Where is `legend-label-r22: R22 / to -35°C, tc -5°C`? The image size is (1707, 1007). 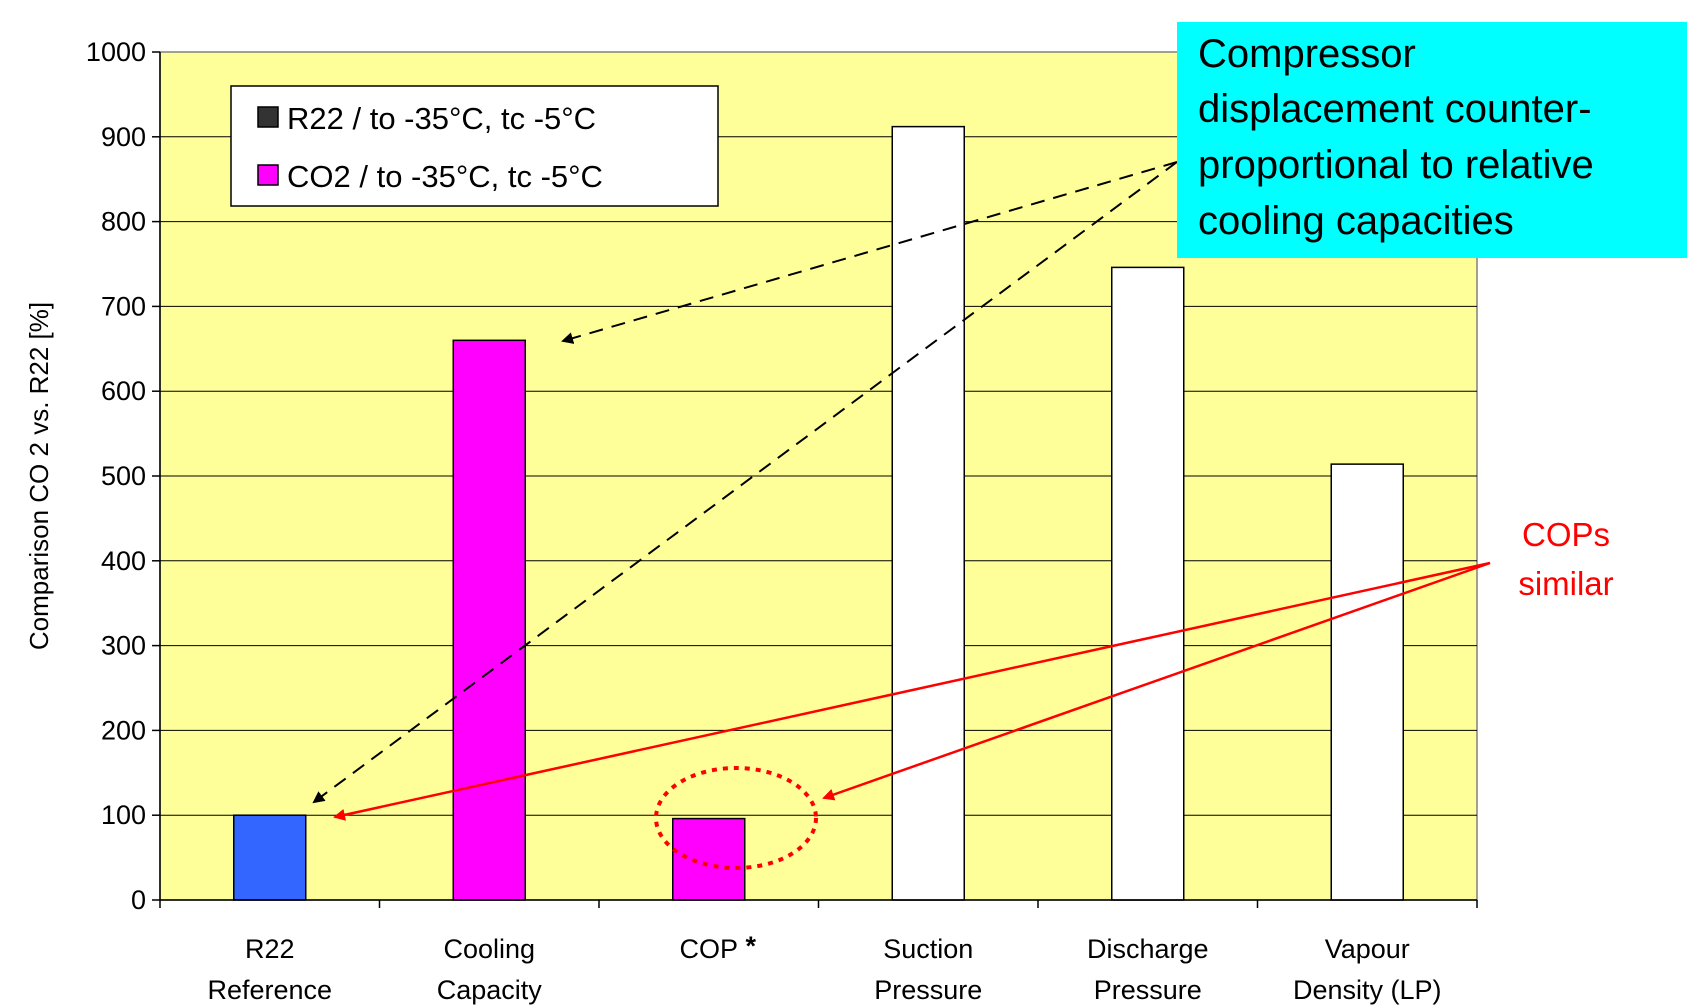 legend-label-r22: R22 / to -35°C, tc -5°C is located at coordinates (441, 118).